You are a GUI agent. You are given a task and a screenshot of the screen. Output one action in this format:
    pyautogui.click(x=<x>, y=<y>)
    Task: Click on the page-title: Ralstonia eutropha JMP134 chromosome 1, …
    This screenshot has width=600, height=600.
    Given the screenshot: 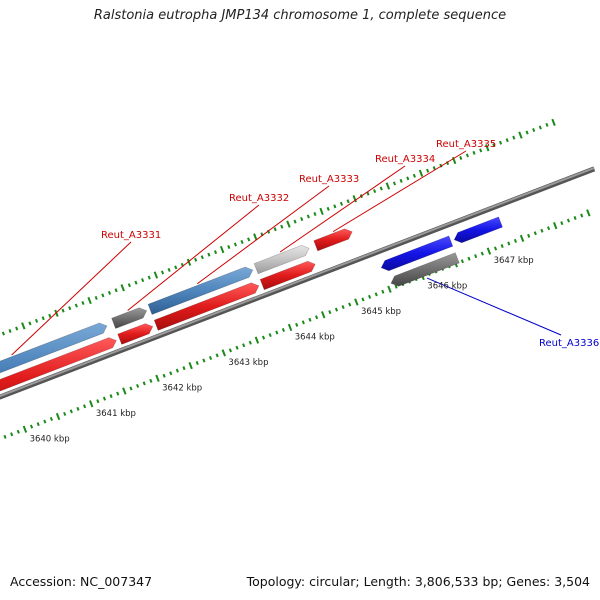 What is the action you would take?
    pyautogui.click(x=300, y=15)
    